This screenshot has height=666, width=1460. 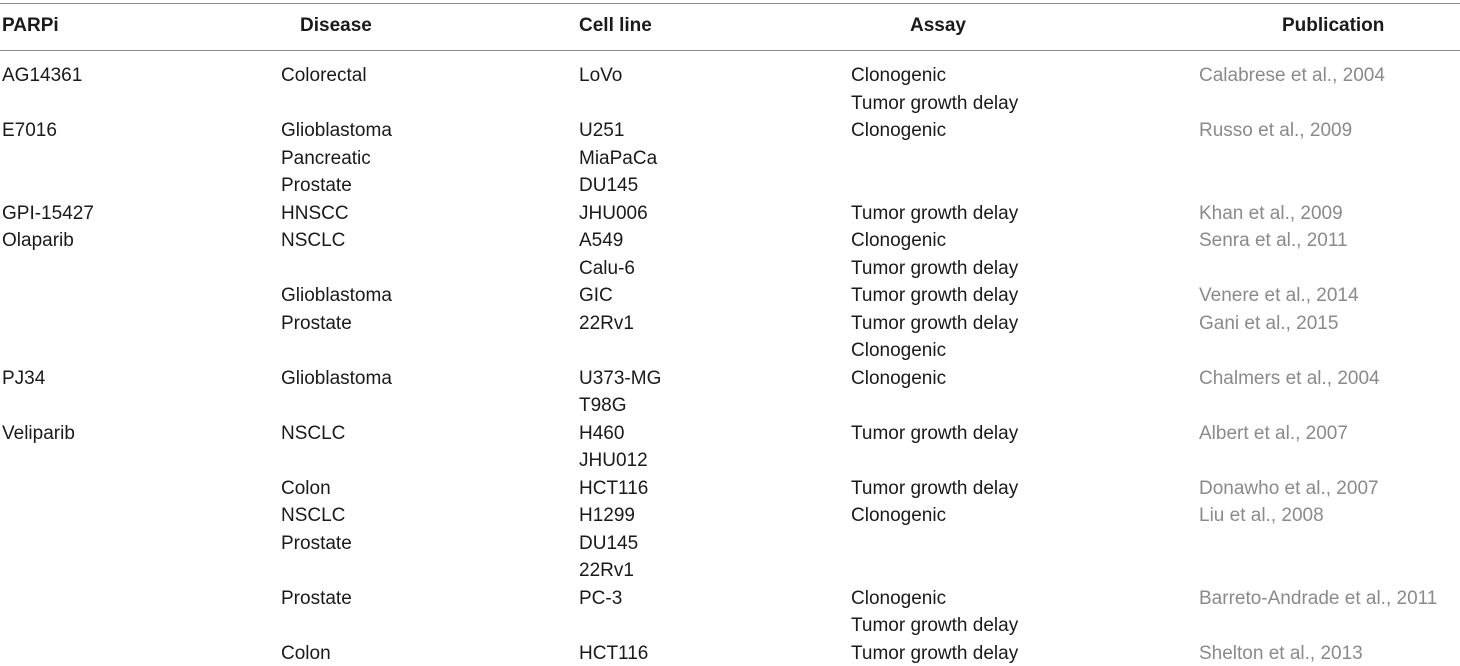 I want to click on header-publication: Publication, so click(x=1333, y=25).